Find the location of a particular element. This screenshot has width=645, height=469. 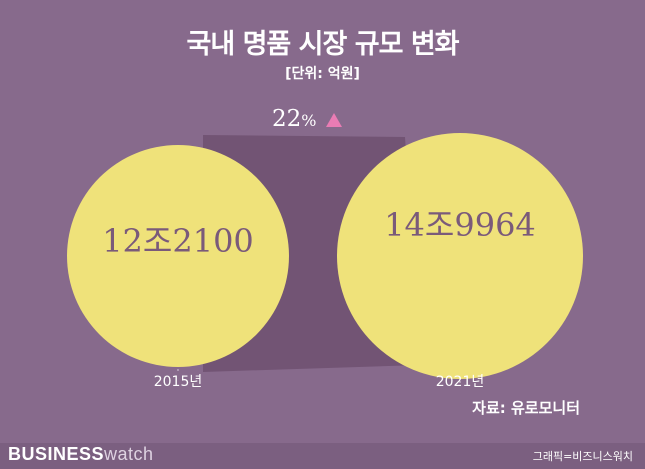

up-arrow-icon is located at coordinates (334, 120).